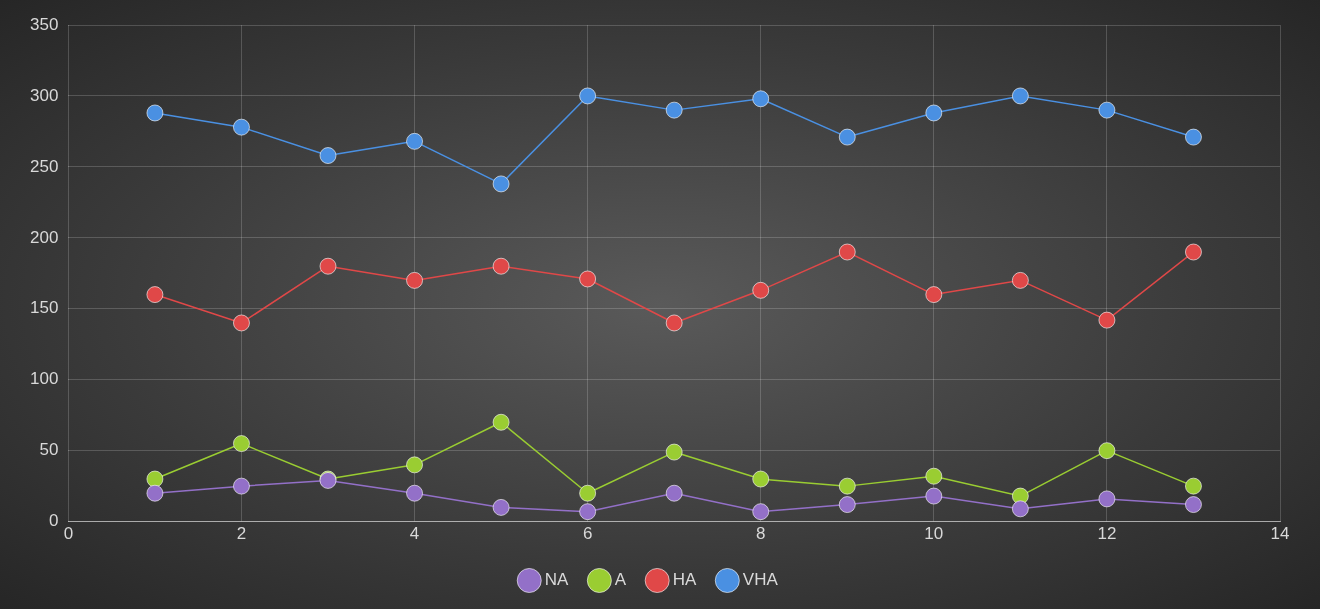 The image size is (1320, 609). I want to click on x-tick-label: 8, so click(760, 534).